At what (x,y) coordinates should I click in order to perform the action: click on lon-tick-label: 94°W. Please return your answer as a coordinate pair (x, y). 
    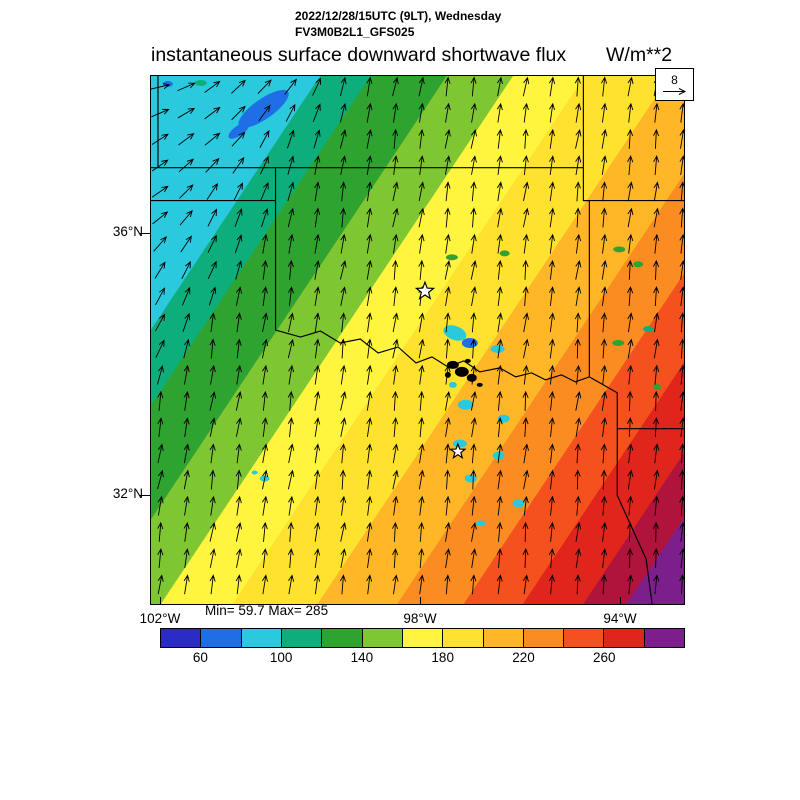
    Looking at the image, I should click on (620, 618).